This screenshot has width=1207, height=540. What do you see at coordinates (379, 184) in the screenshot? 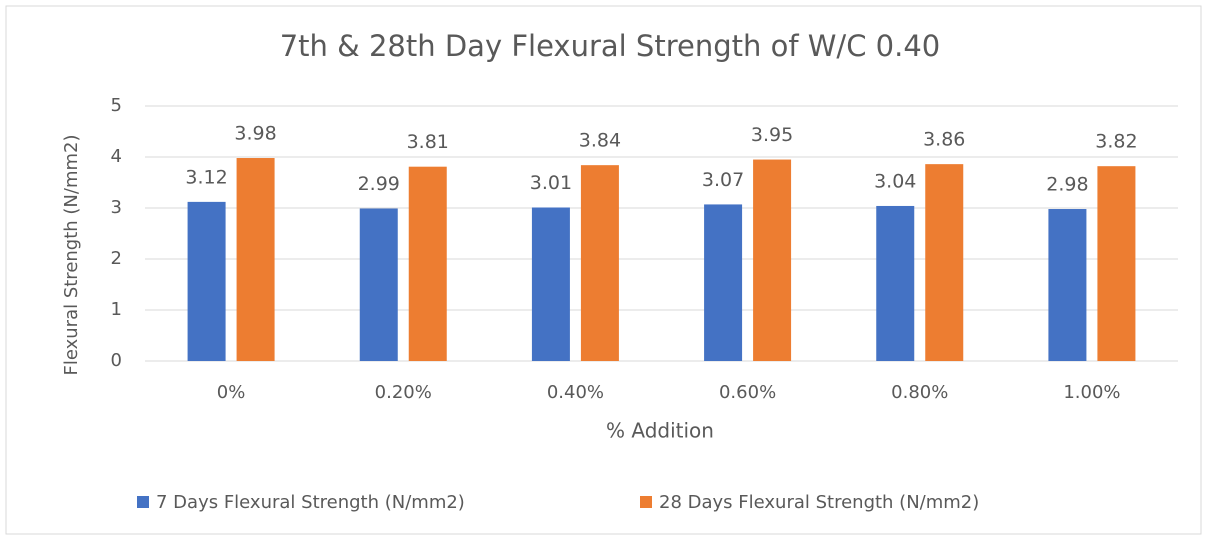
I see `data-label: 2.99` at bounding box center [379, 184].